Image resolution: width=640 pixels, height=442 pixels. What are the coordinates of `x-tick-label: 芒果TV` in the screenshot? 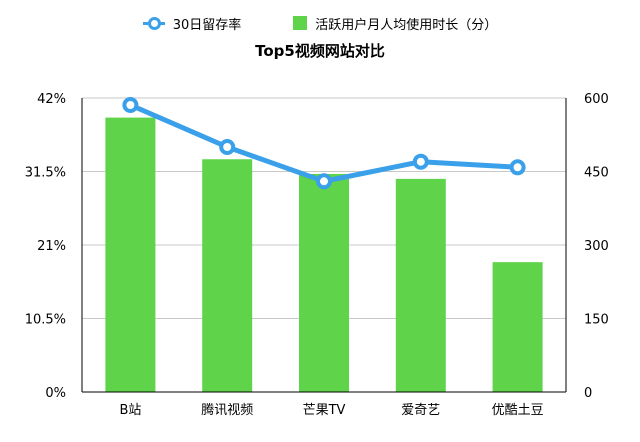 It's located at (324, 410).